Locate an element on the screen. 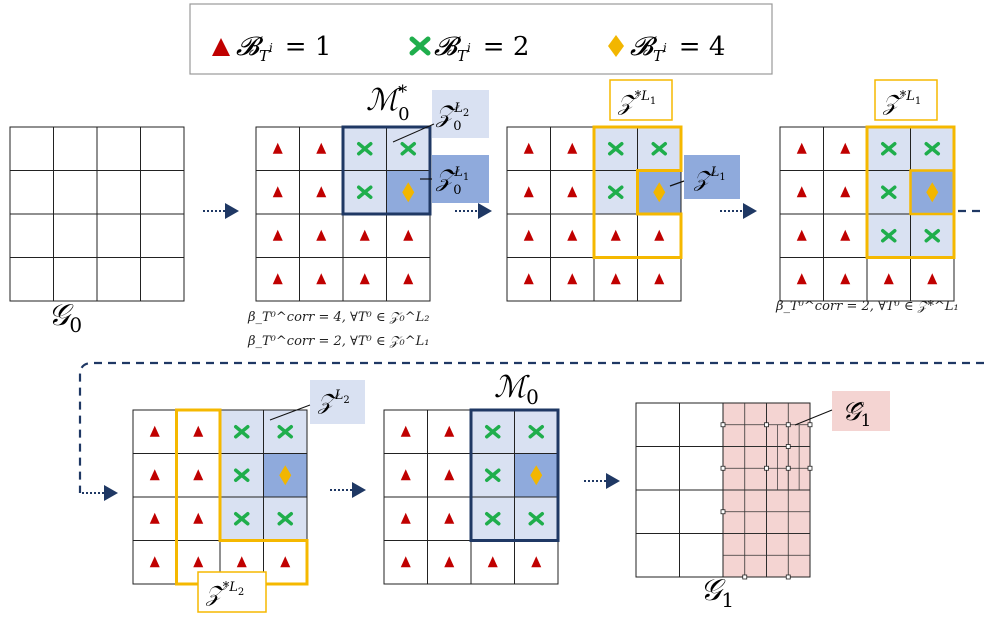  legend-box is located at coordinates (481, 39).